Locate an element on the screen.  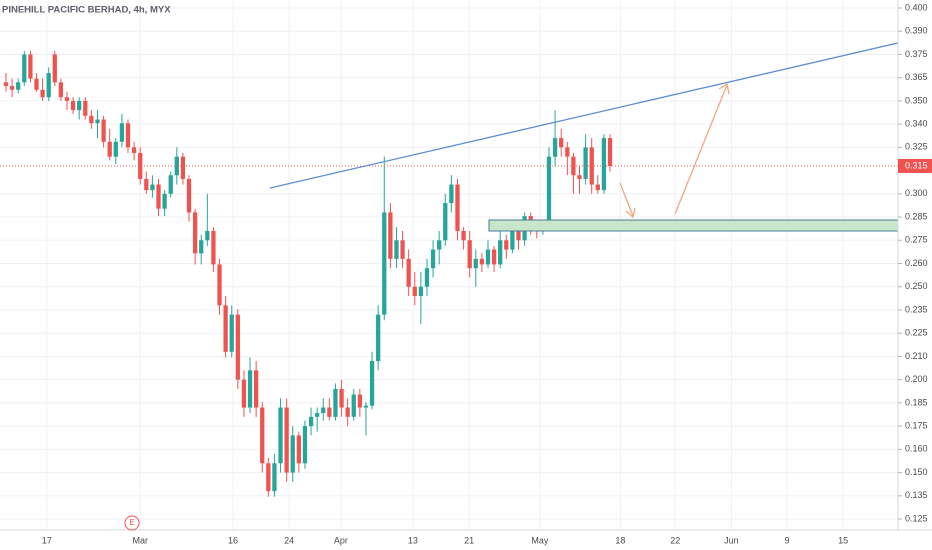
x-tick-label: Jun is located at coordinates (731, 540).